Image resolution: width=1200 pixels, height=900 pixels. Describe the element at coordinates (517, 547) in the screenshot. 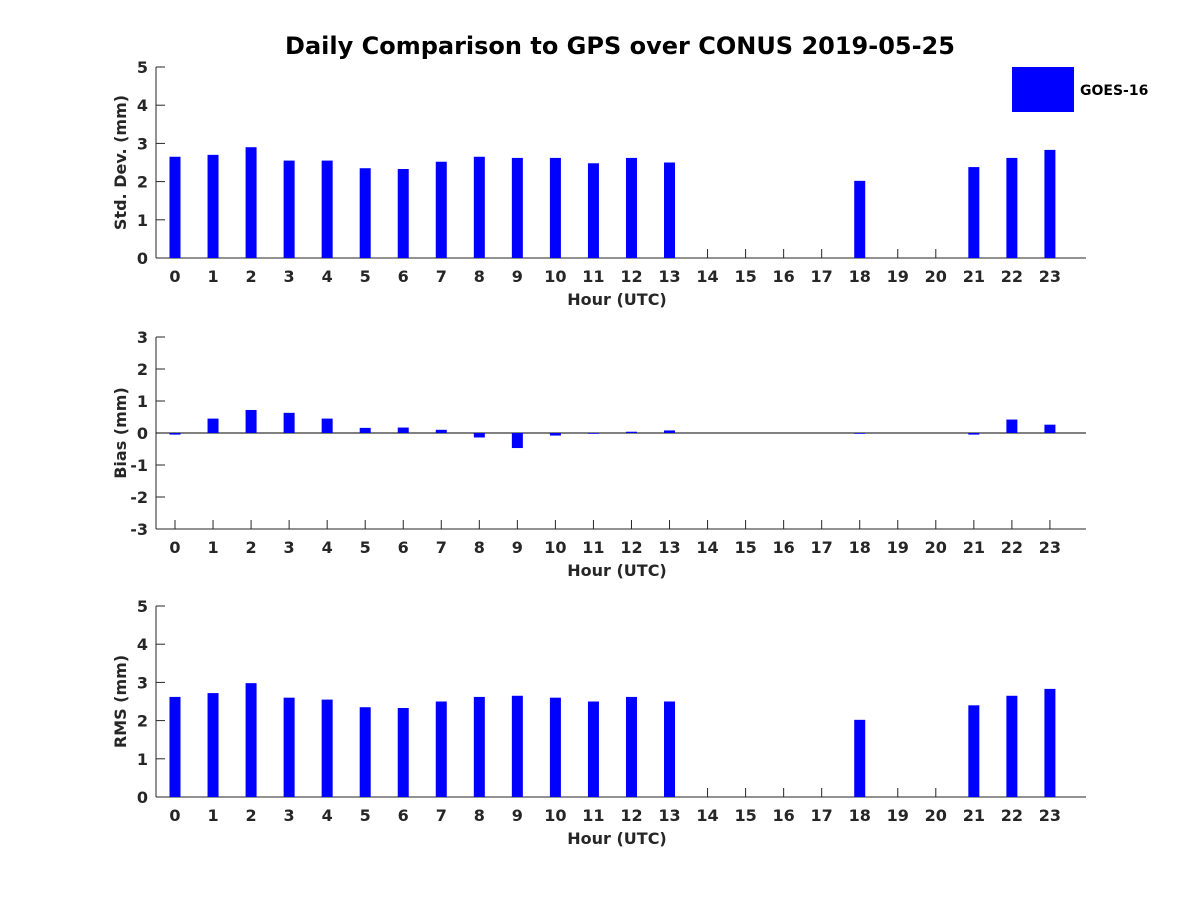

I see `x-tick-label: 9` at that location.